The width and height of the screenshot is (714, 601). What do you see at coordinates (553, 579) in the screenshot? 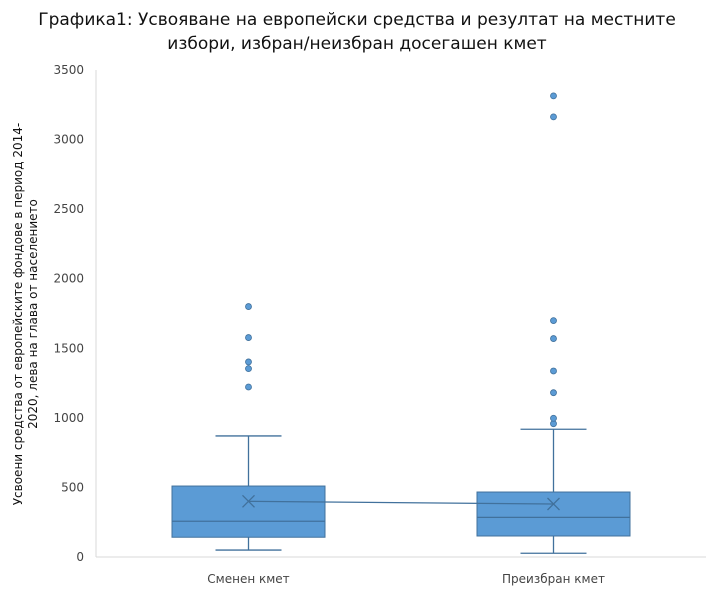
I see `x-tick-label: Преизбран кмет` at bounding box center [553, 579].